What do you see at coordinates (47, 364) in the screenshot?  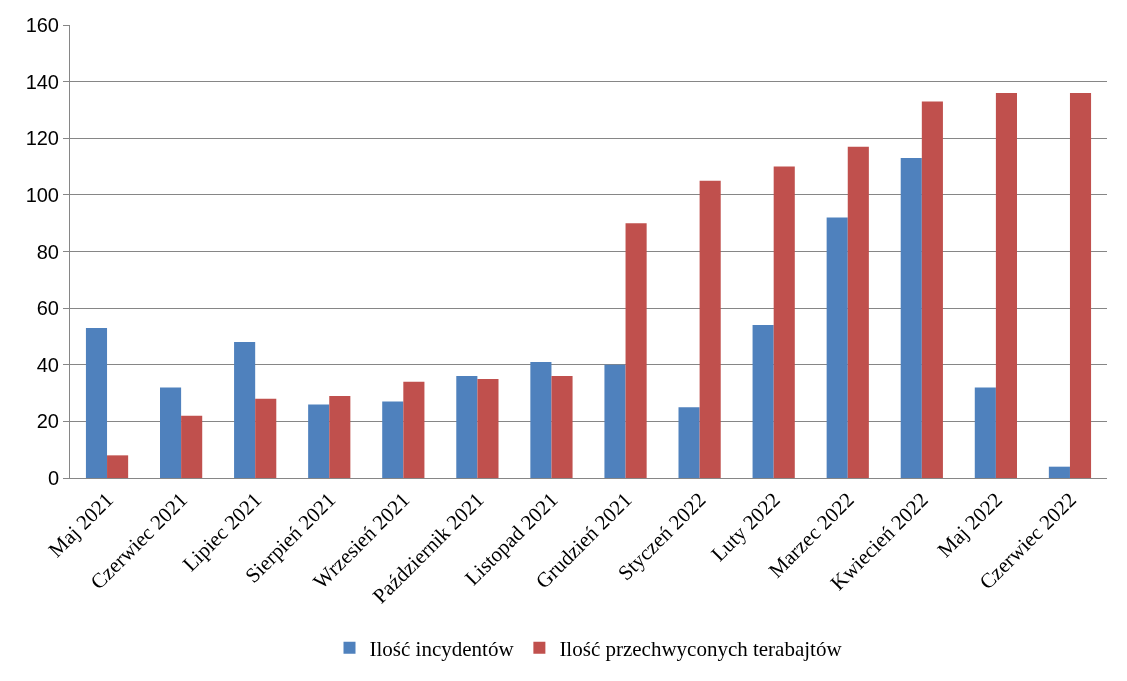 I see `y-tick-label: 40` at bounding box center [47, 364].